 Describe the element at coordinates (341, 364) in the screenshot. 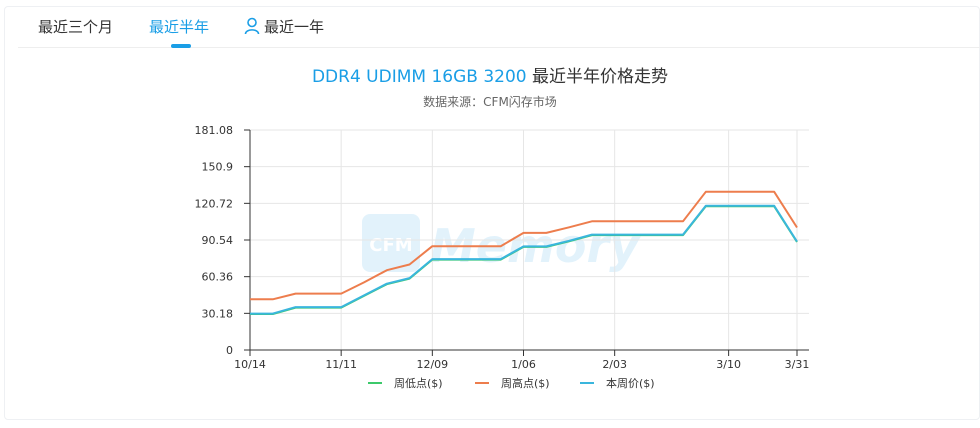

I see `x-tick-label: 11/11` at that location.